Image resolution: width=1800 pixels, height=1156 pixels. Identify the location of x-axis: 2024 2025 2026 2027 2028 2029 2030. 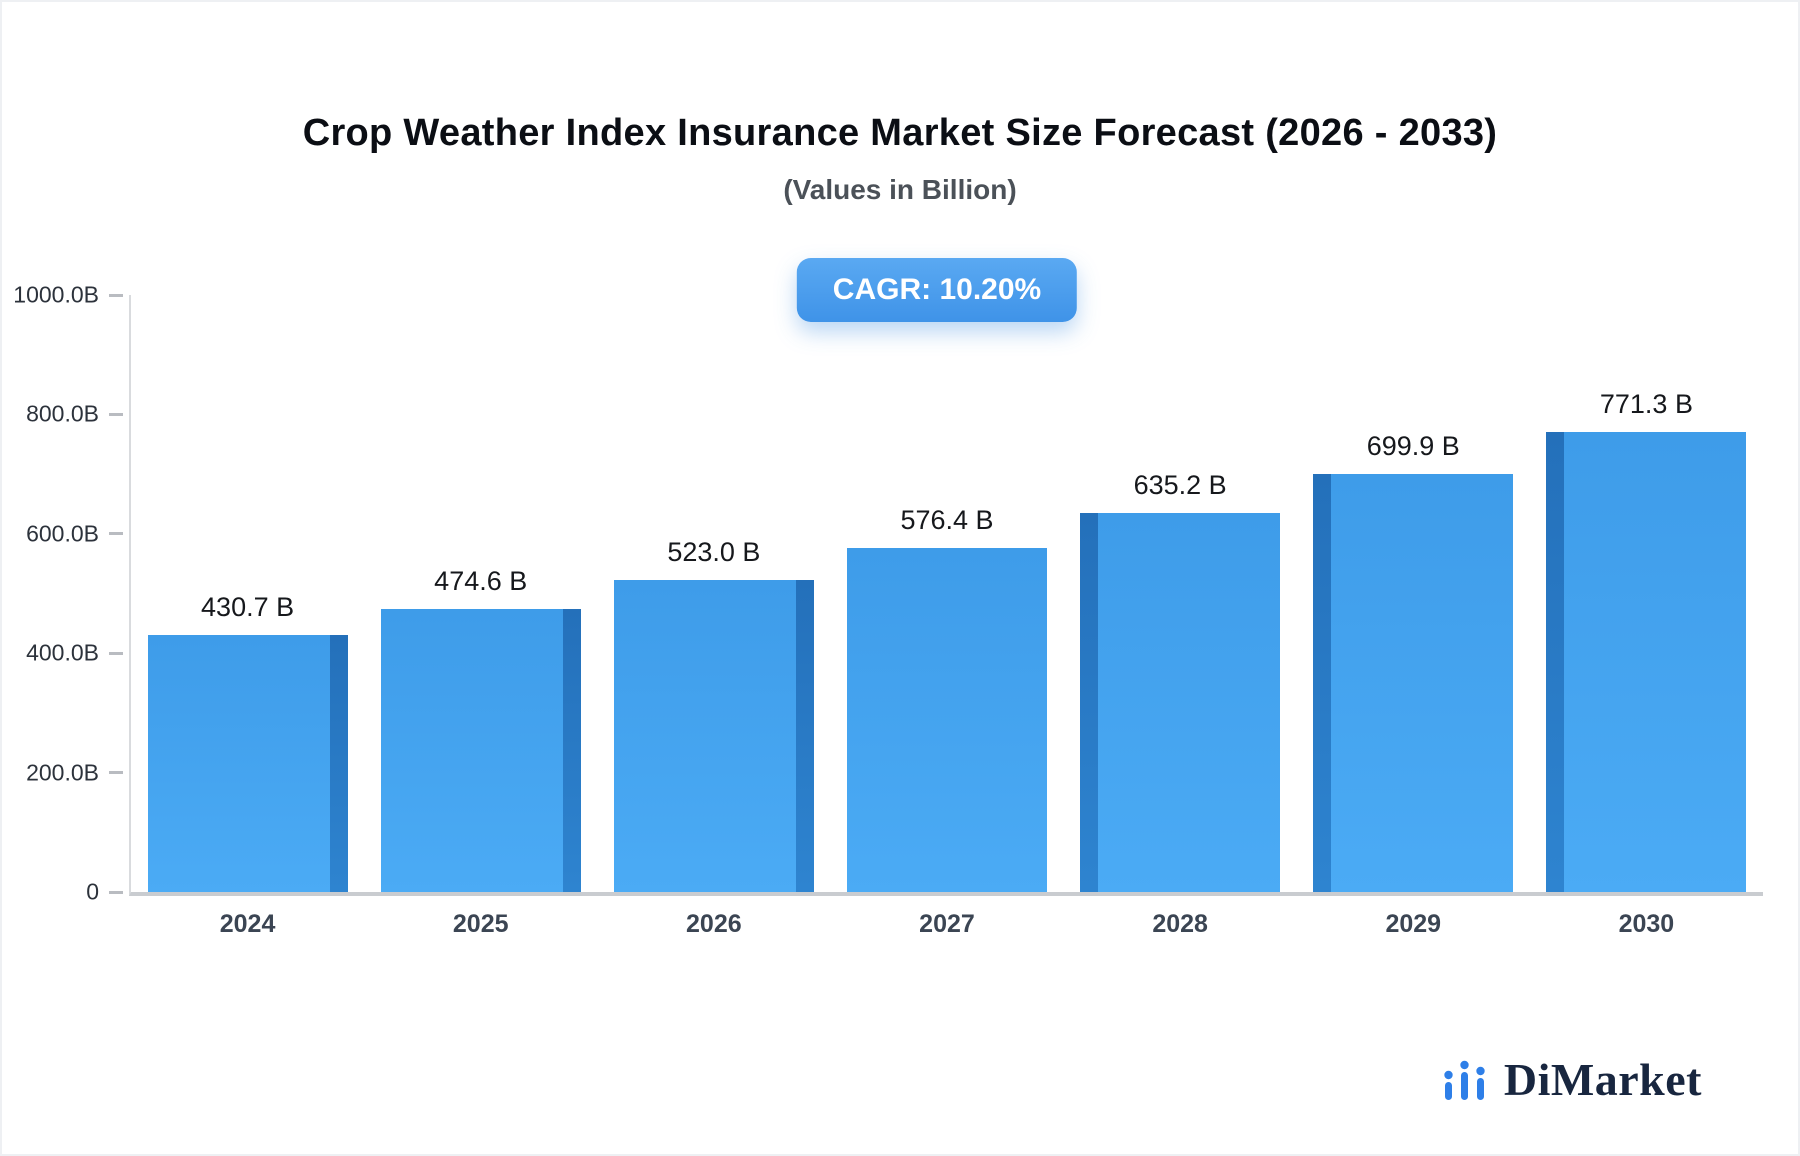
(947, 924).